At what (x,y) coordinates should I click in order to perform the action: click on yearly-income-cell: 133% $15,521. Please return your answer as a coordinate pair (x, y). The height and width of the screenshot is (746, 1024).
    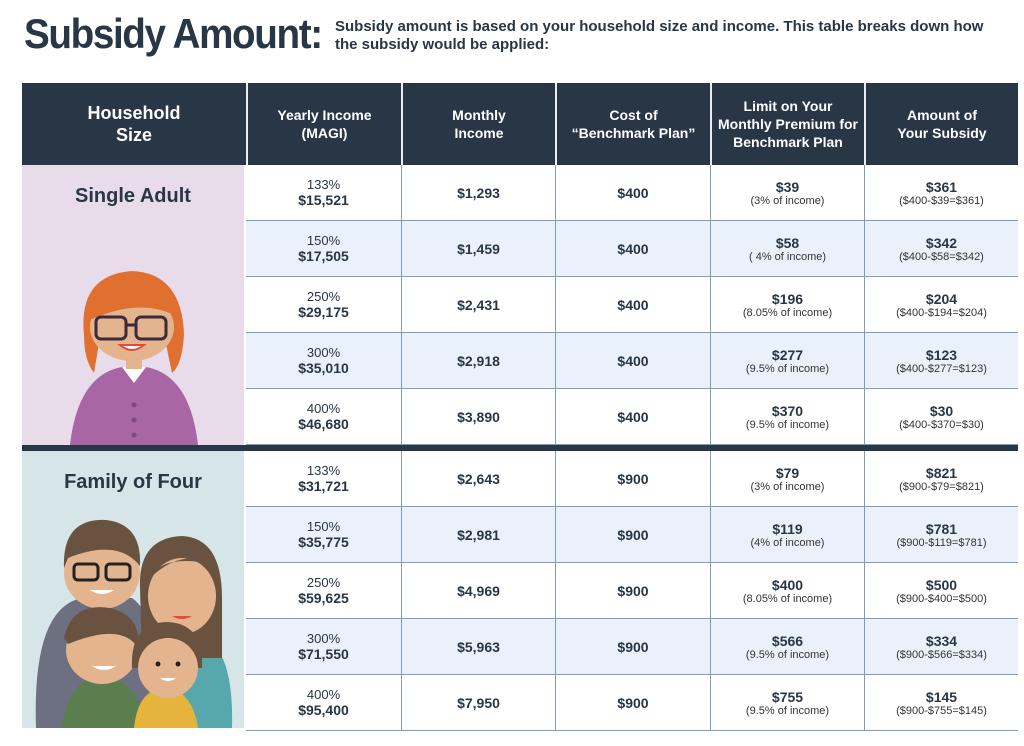
    Looking at the image, I should click on (323, 192).